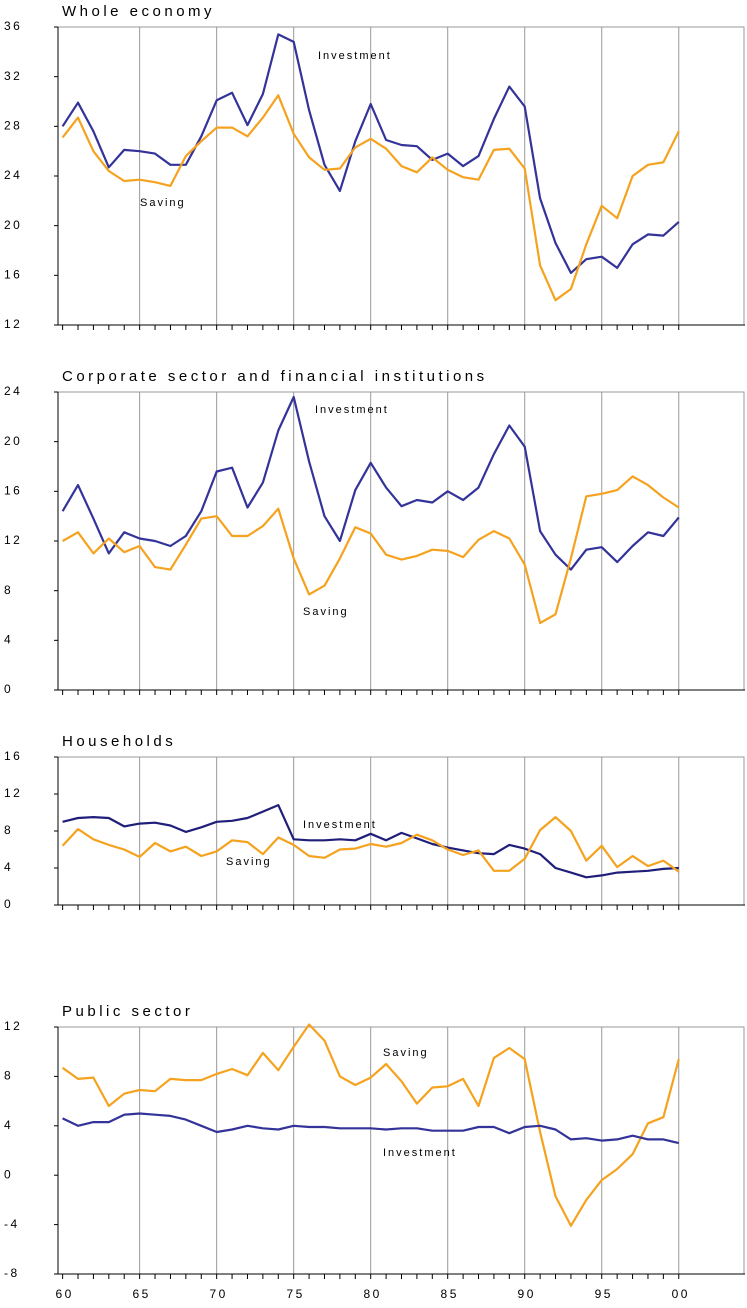  I want to click on x-tick-label: 80, so click(373, 1294).